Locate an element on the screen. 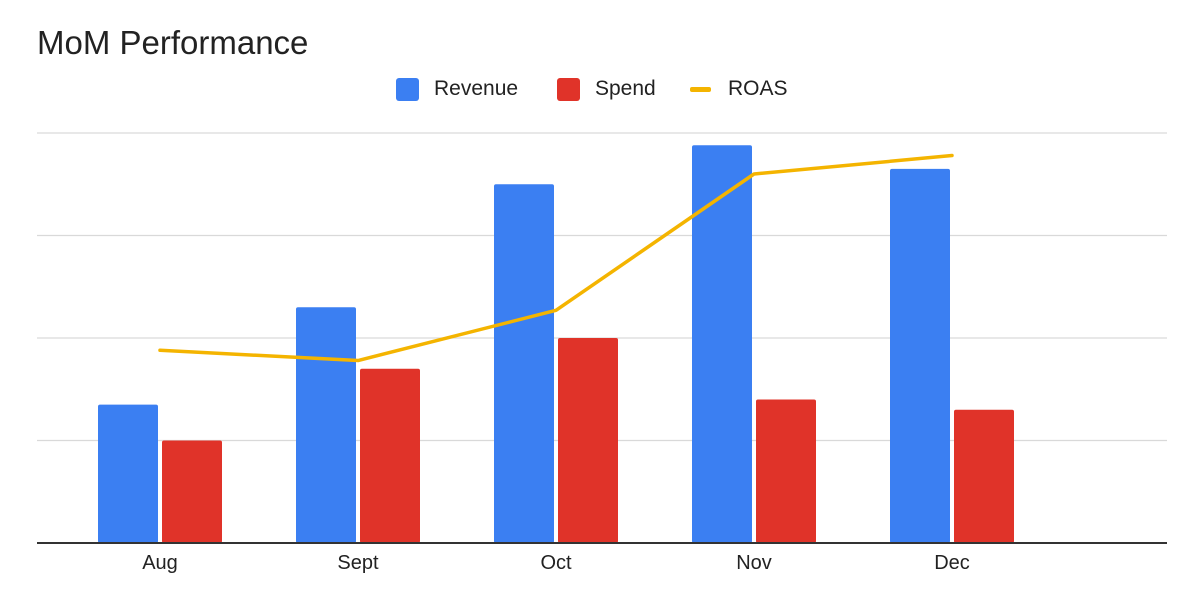 The height and width of the screenshot is (592, 1200). revenue-swatch is located at coordinates (407, 89).